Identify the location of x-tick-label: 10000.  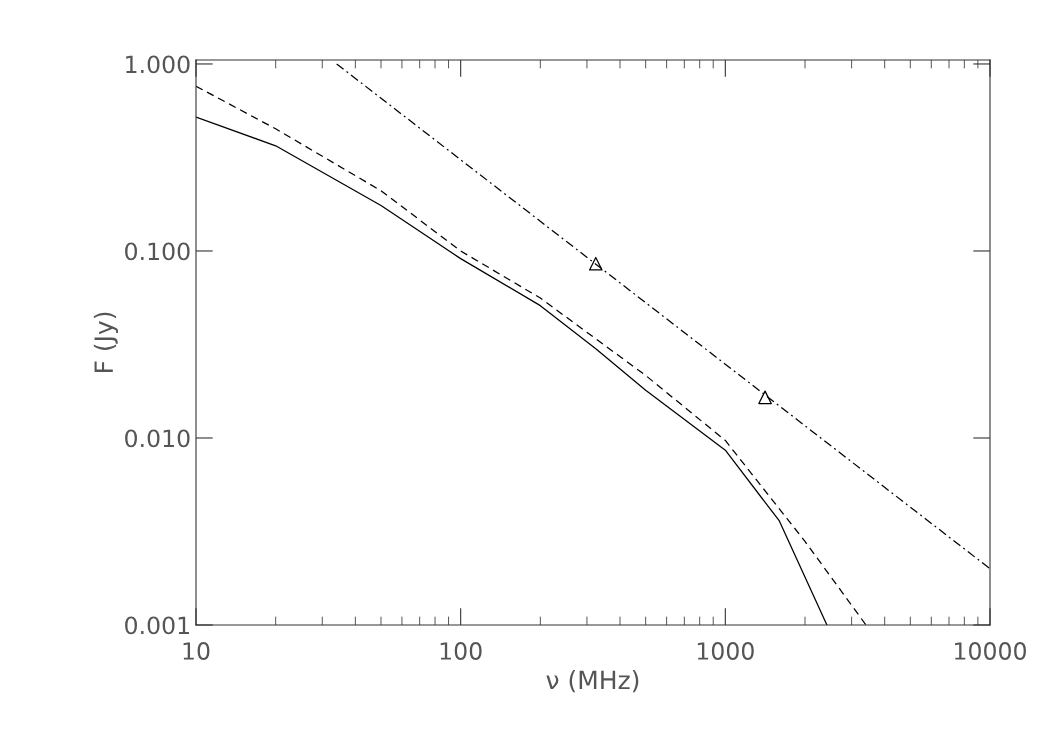
(990, 651).